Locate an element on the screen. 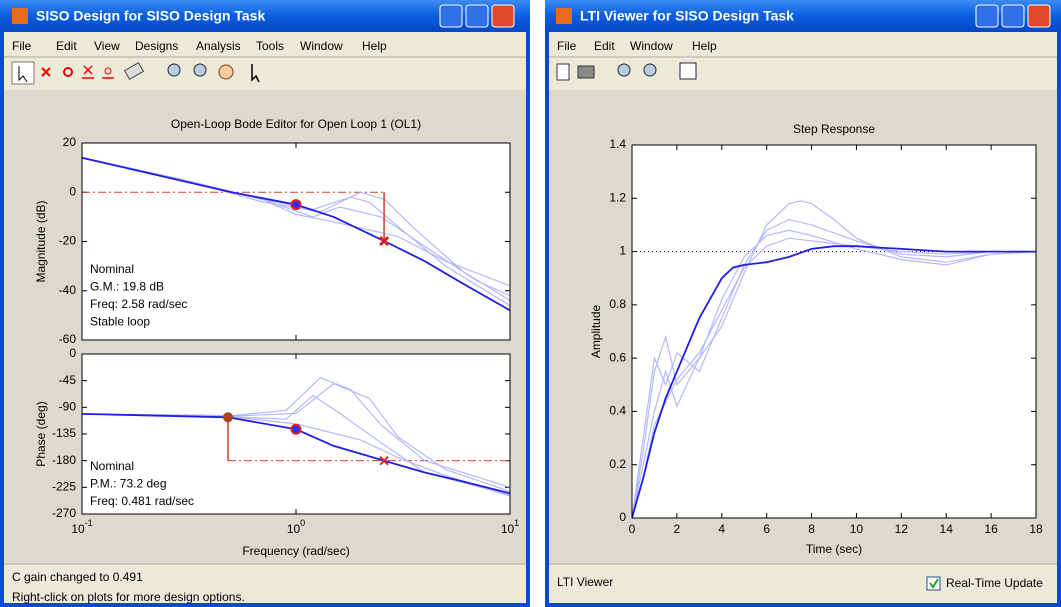 The width and height of the screenshot is (1061, 607). y-tick-label: 1.4 is located at coordinates (617, 144).